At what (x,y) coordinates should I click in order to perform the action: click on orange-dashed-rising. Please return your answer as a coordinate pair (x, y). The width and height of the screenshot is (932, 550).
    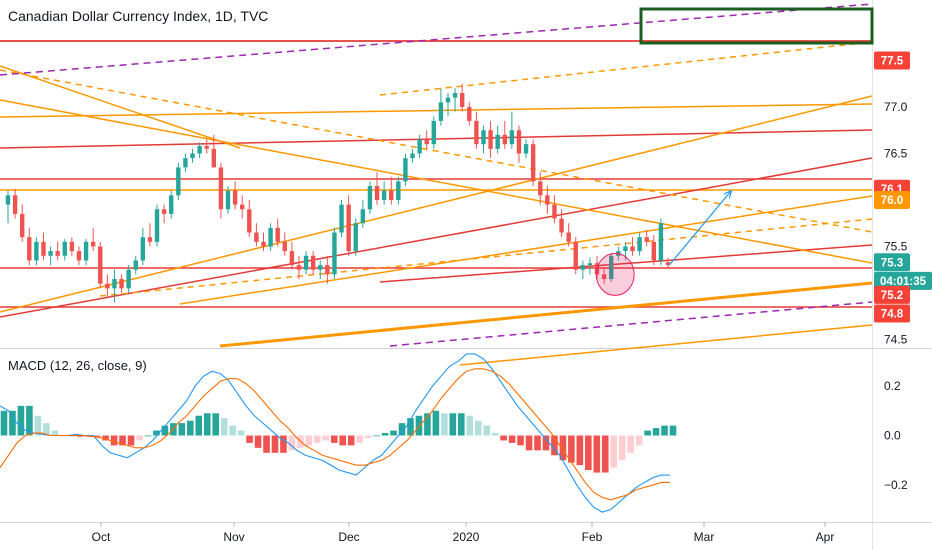
    Looking at the image, I should click on (486, 257).